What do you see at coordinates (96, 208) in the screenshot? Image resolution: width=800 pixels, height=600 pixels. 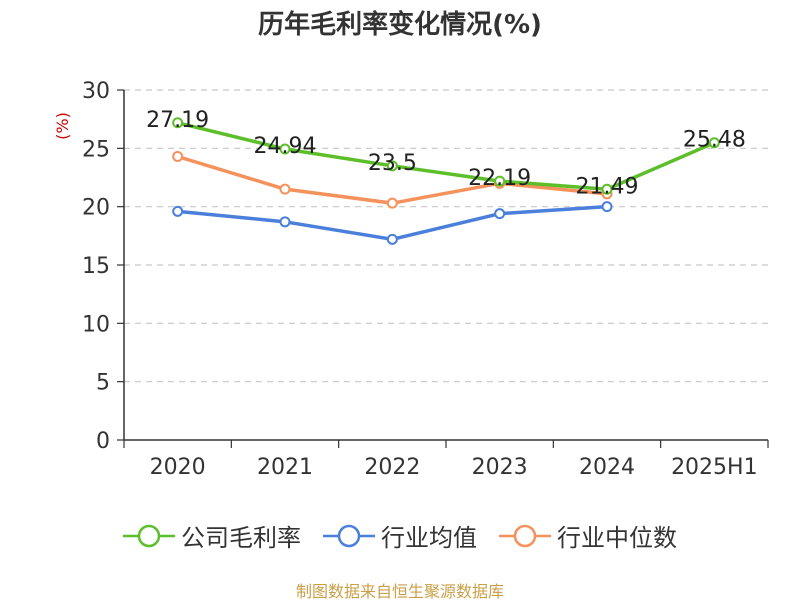 I see `y-tick-label: 20` at bounding box center [96, 208].